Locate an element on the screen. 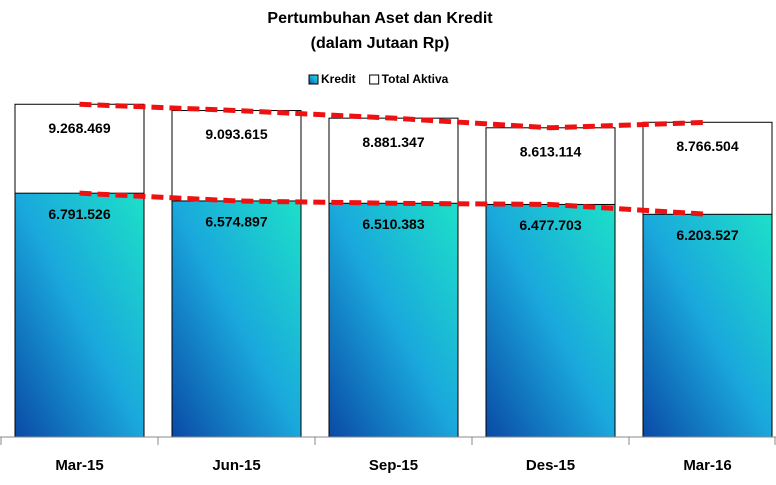  legend-label: Kredit is located at coordinates (338, 79).